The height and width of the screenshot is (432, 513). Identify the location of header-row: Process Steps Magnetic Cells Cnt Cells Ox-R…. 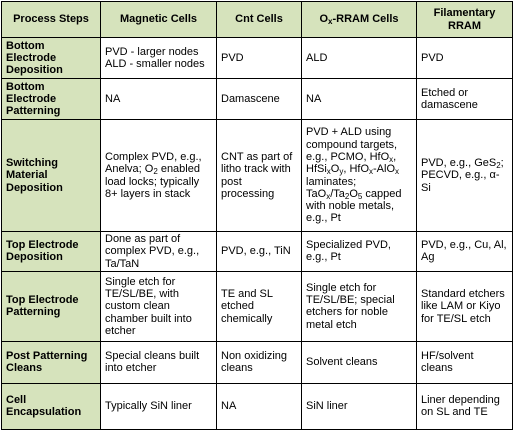
(257, 19).